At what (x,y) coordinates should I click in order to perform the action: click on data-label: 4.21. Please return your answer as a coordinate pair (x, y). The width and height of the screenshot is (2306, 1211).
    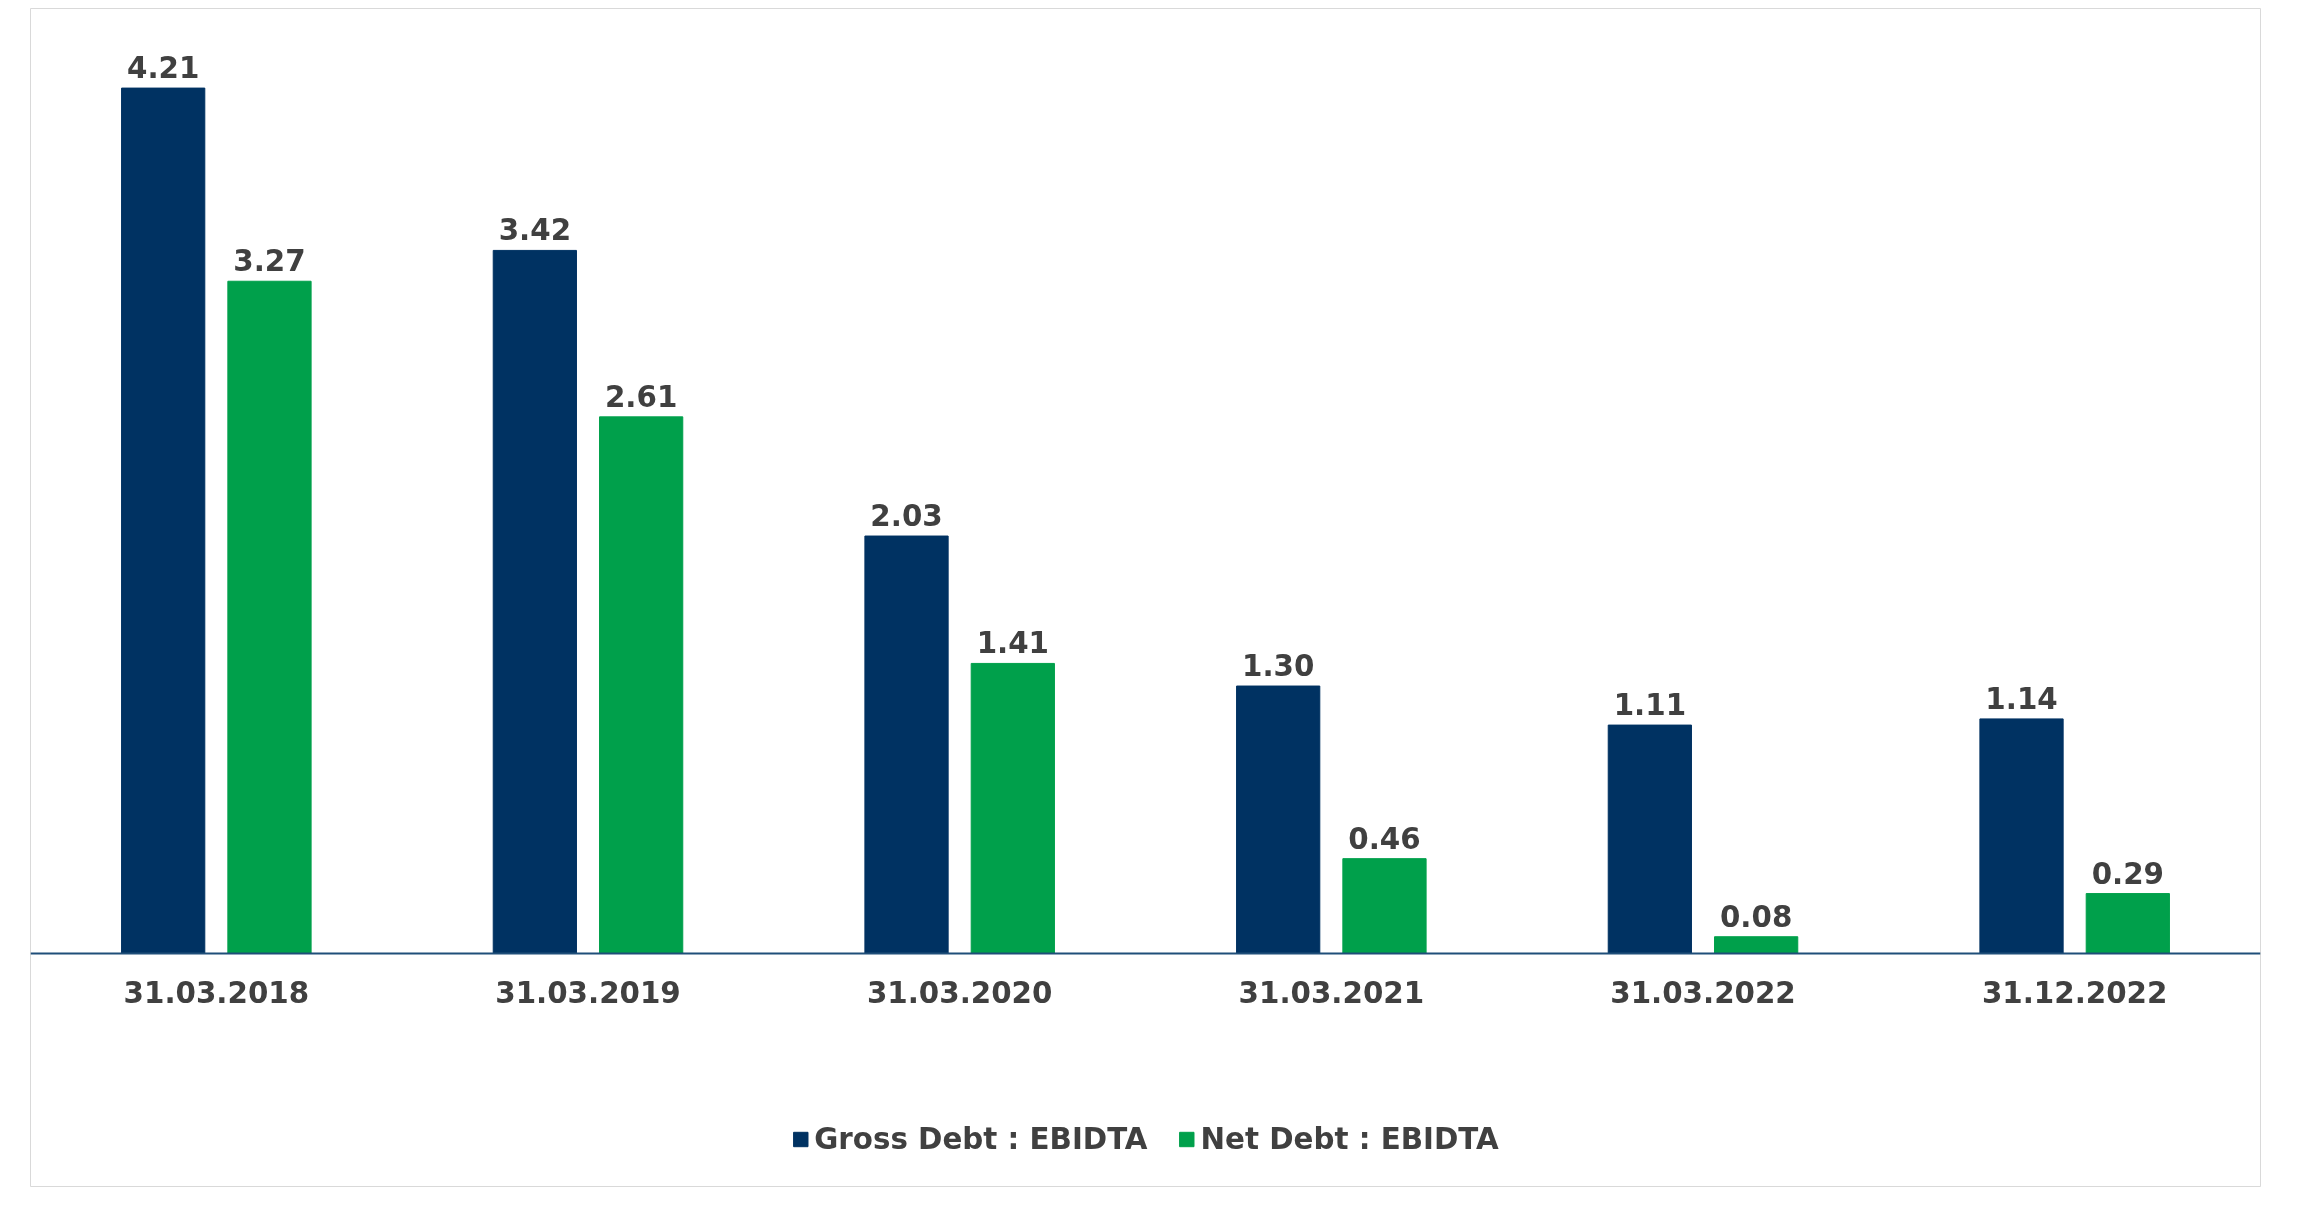
    Looking at the image, I should click on (163, 68).